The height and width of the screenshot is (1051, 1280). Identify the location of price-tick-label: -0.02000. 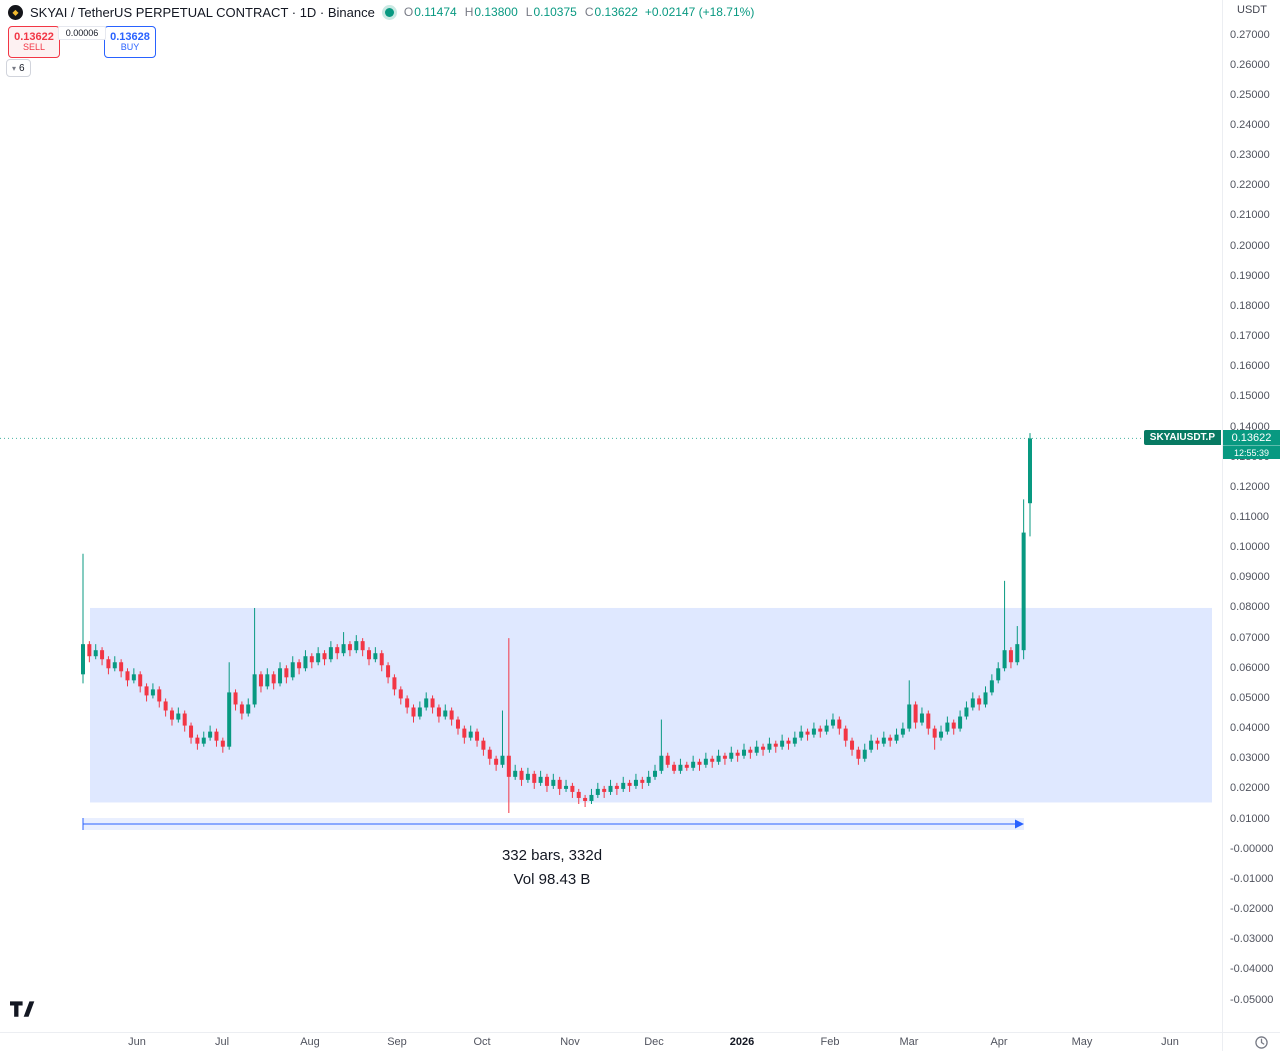
(1252, 909).